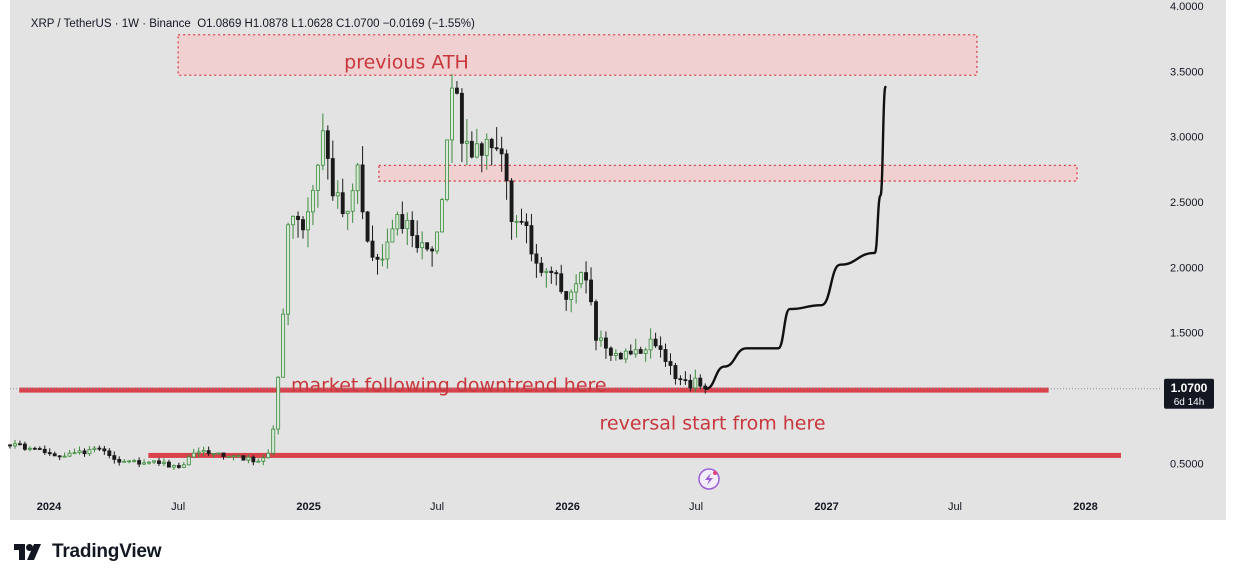 This screenshot has height=581, width=1236. I want to click on event-icon-dot, so click(715, 473).